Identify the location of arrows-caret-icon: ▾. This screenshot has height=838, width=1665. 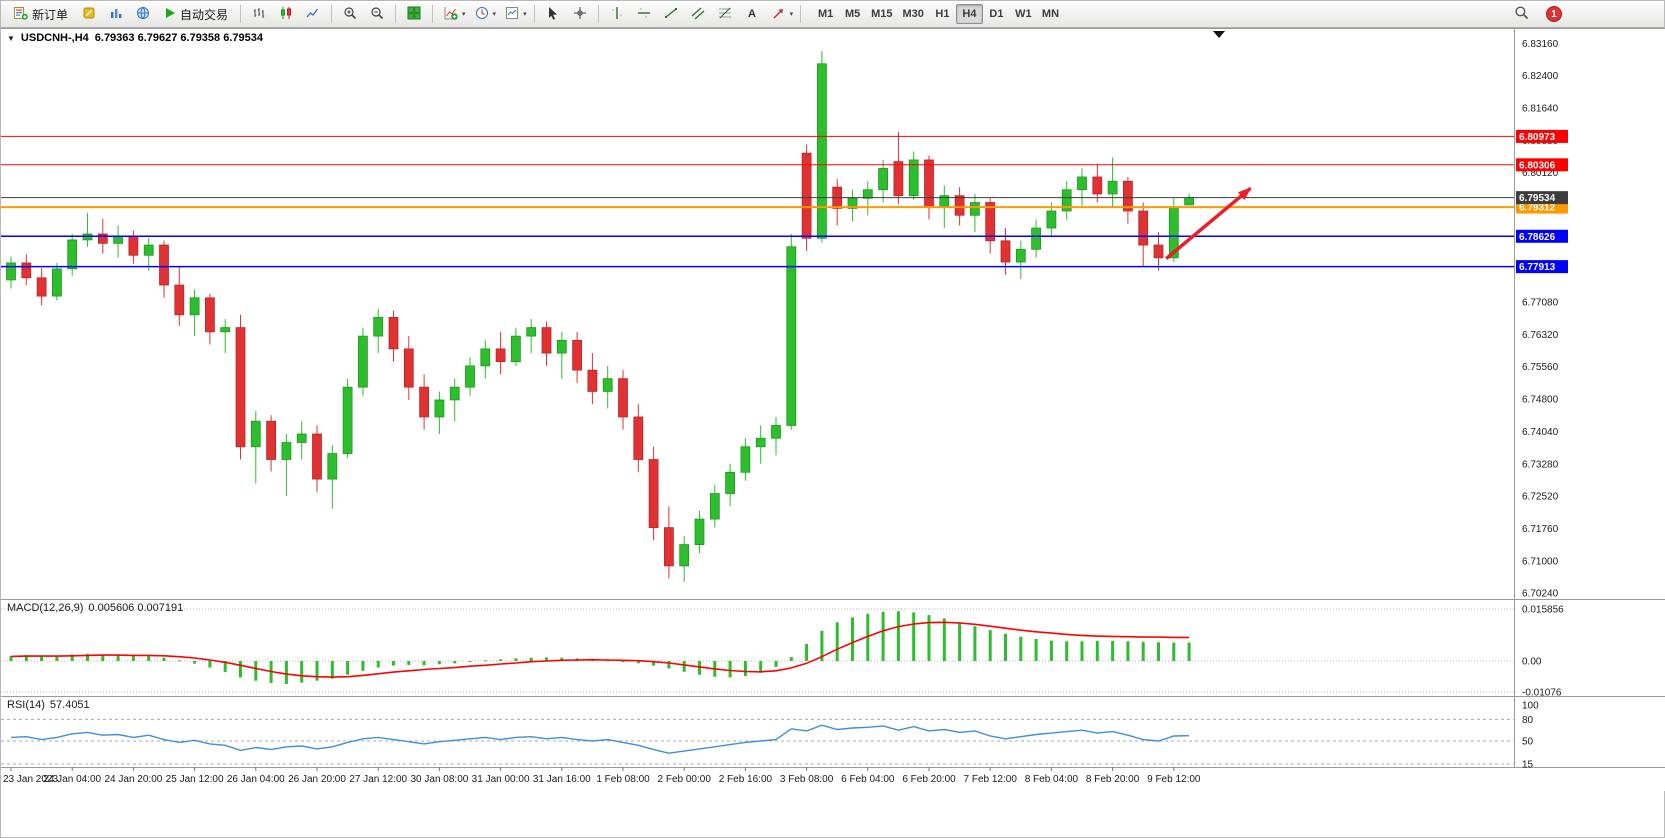
(791, 14).